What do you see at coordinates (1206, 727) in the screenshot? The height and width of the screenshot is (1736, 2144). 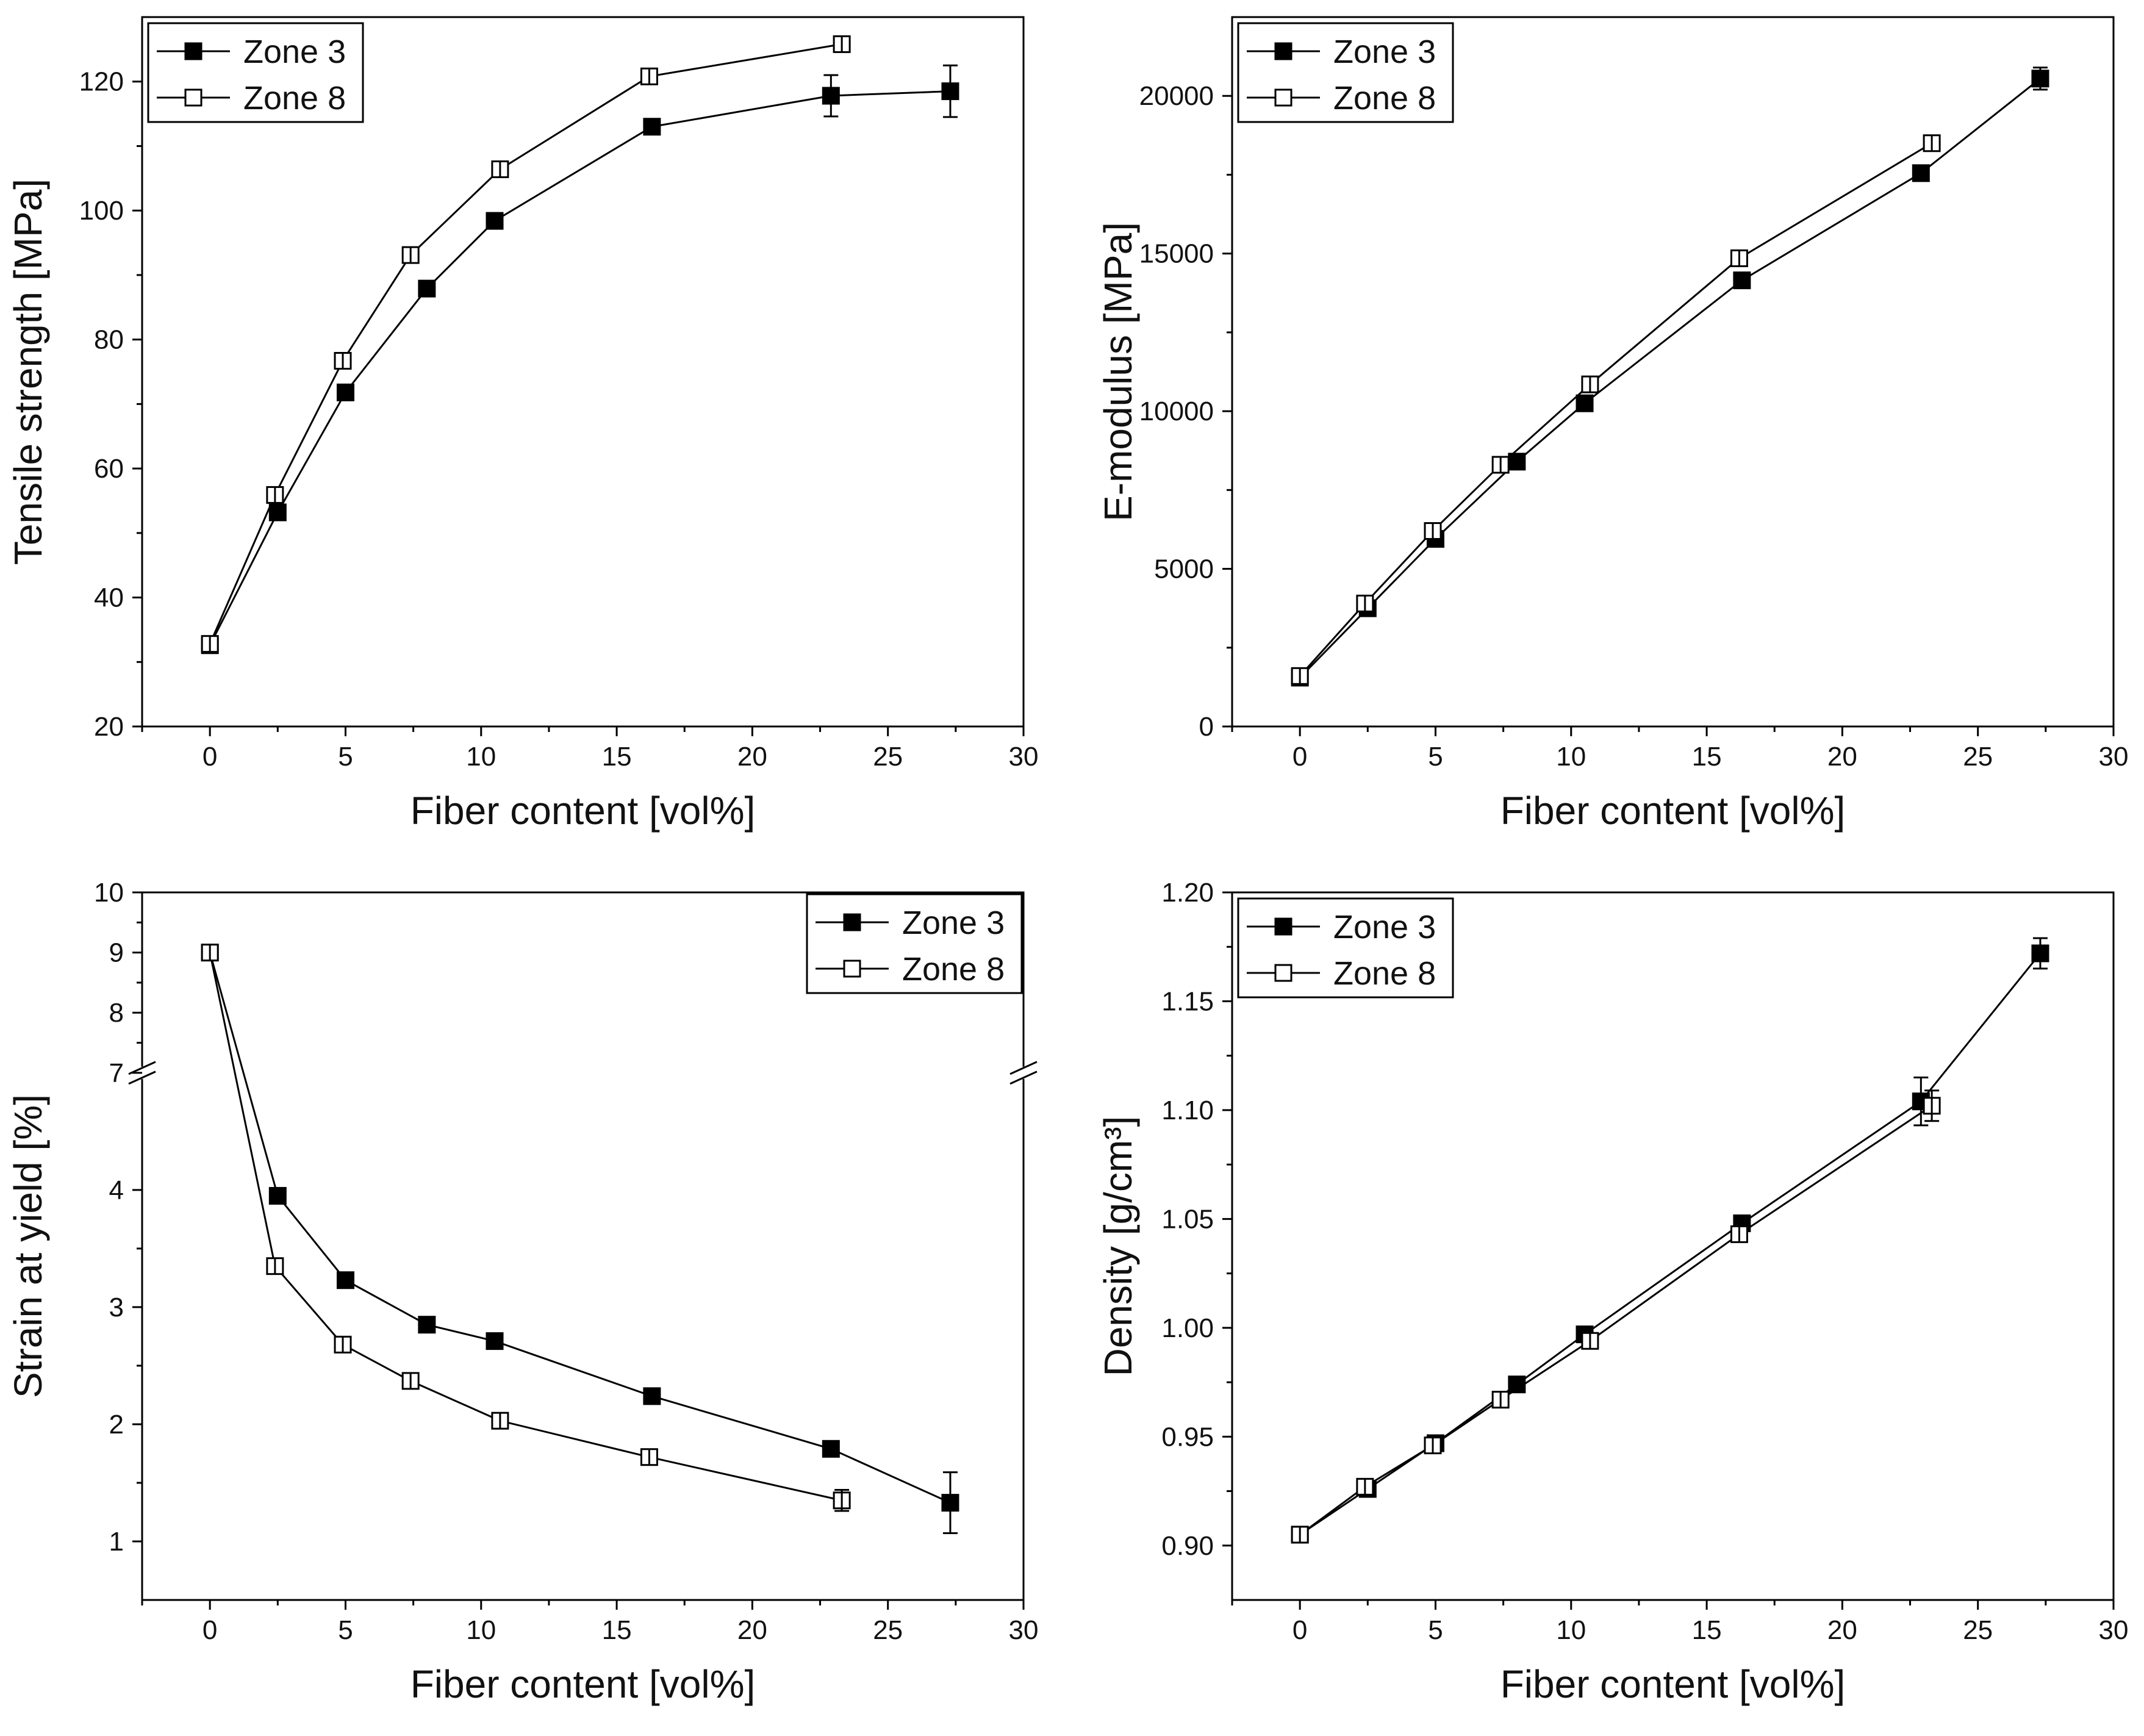 I see `y-tick-label: 0` at bounding box center [1206, 727].